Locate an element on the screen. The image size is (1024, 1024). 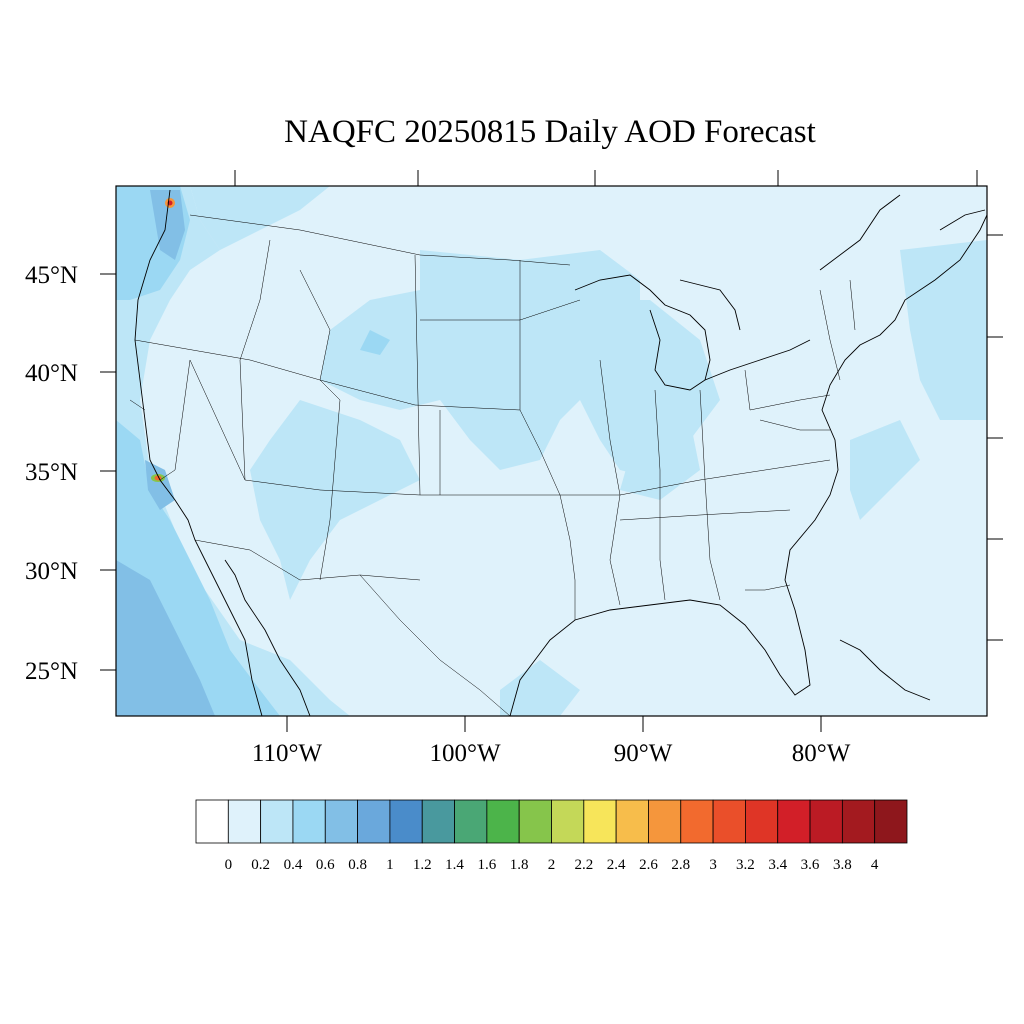
colorbar-label: 3.6 is located at coordinates (810, 865).